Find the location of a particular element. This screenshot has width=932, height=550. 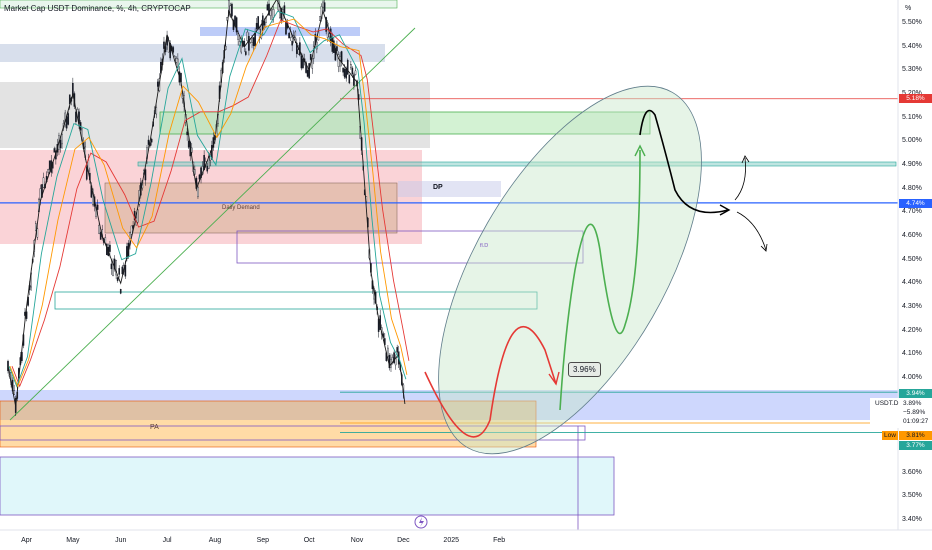

y-tick-label: 4.50% is located at coordinates (912, 259).